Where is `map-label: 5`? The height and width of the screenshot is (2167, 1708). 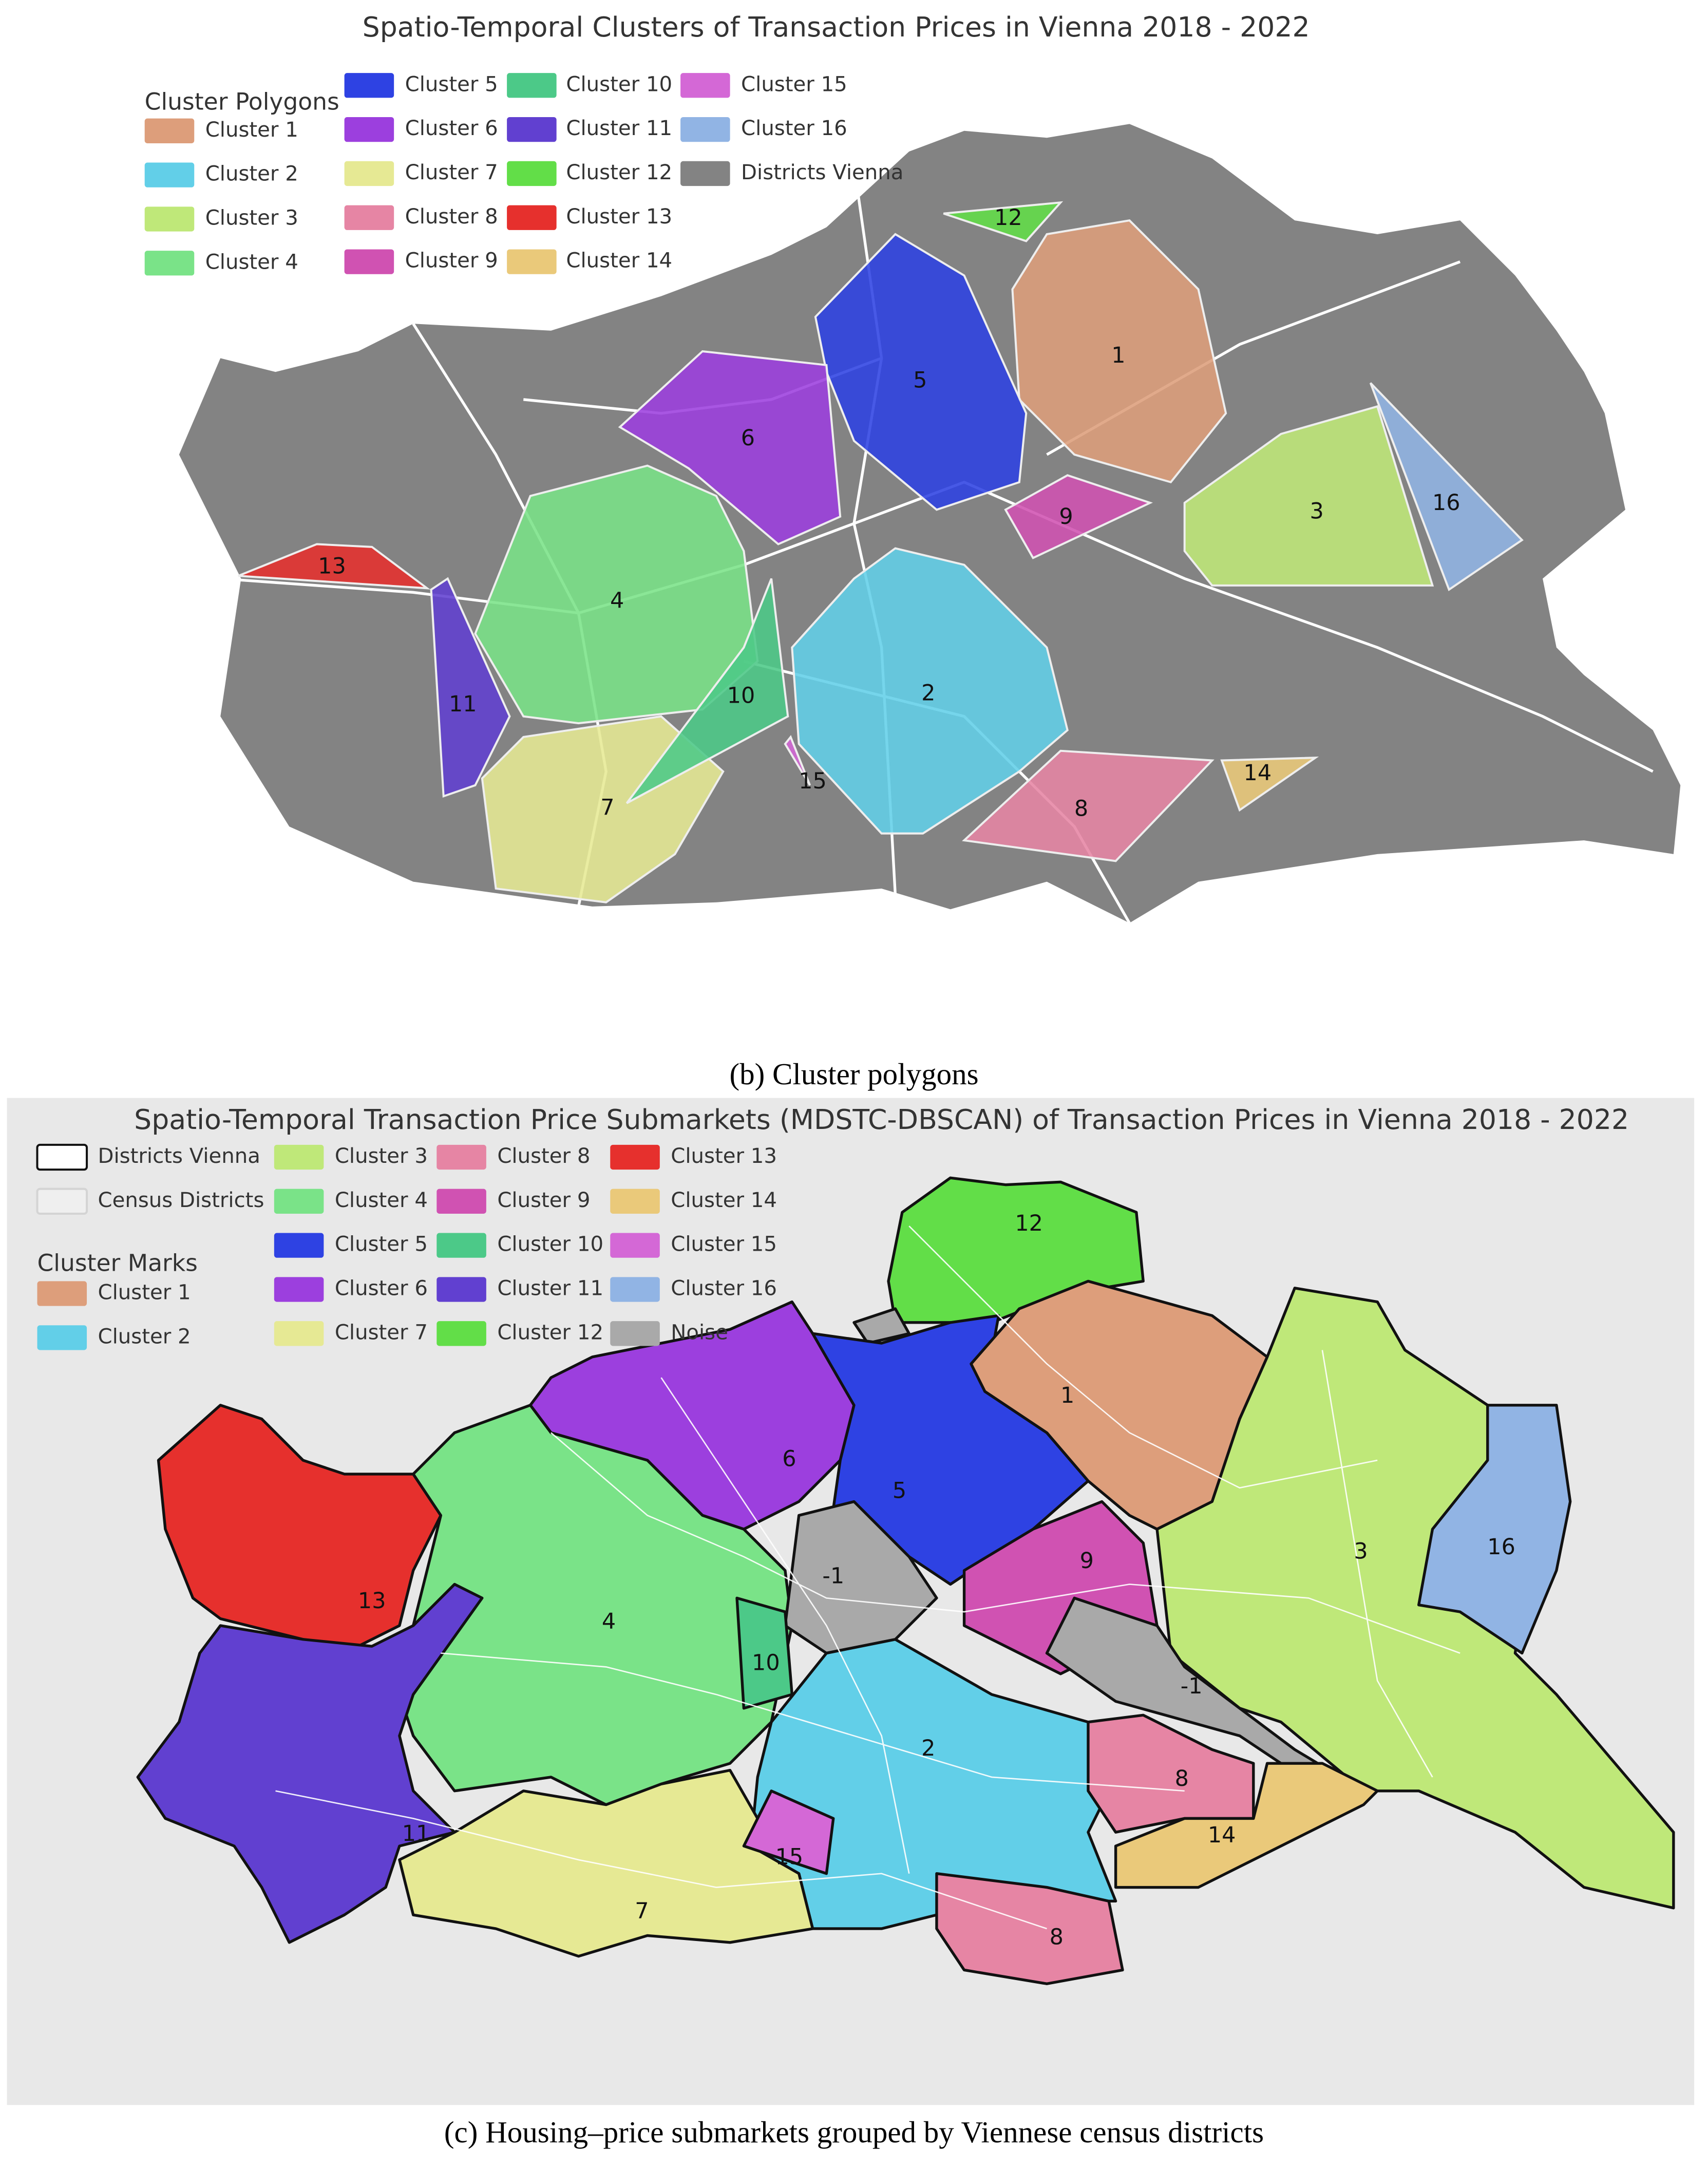
map-label: 5 is located at coordinates (920, 380).